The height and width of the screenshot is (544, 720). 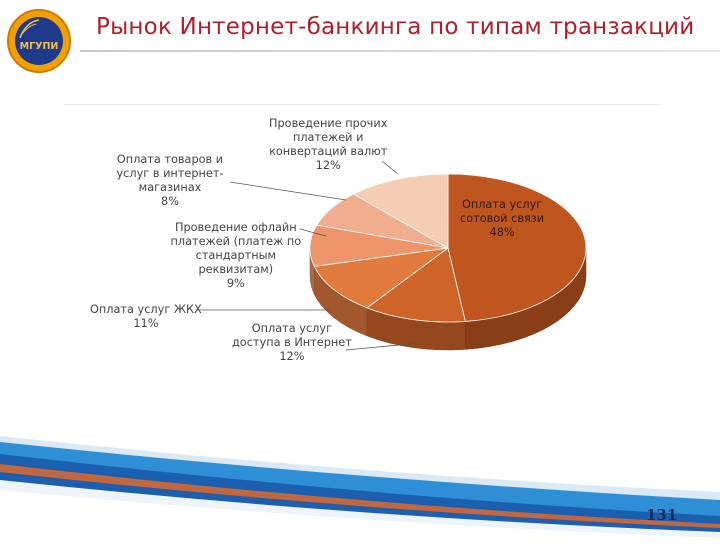 What do you see at coordinates (662, 515) in the screenshot?
I see `page-number: 131` at bounding box center [662, 515].